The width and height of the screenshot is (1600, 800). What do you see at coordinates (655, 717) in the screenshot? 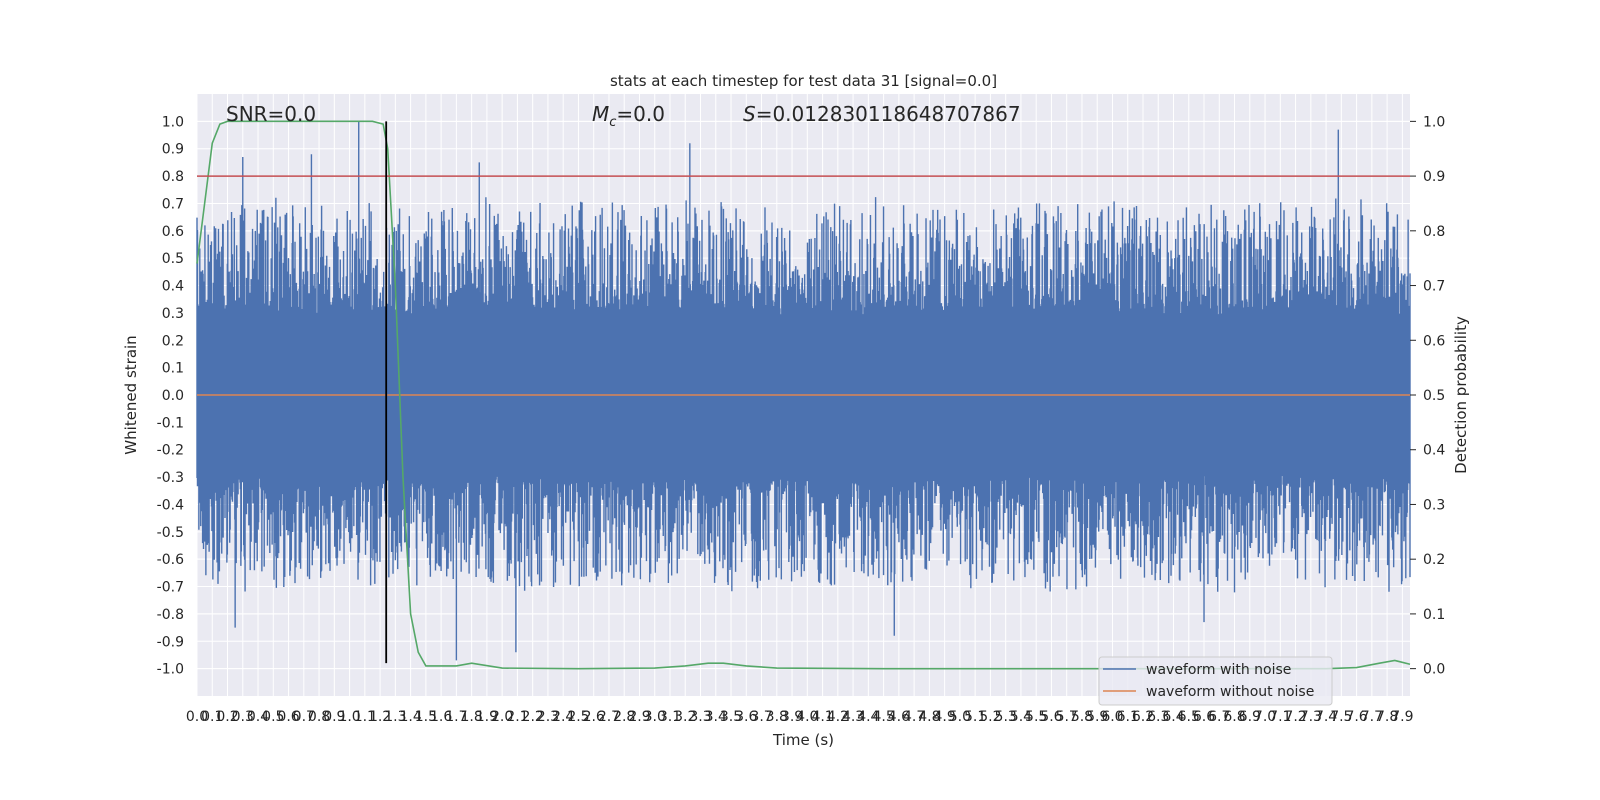
I see `x-tick-label: 3.0` at bounding box center [655, 717].